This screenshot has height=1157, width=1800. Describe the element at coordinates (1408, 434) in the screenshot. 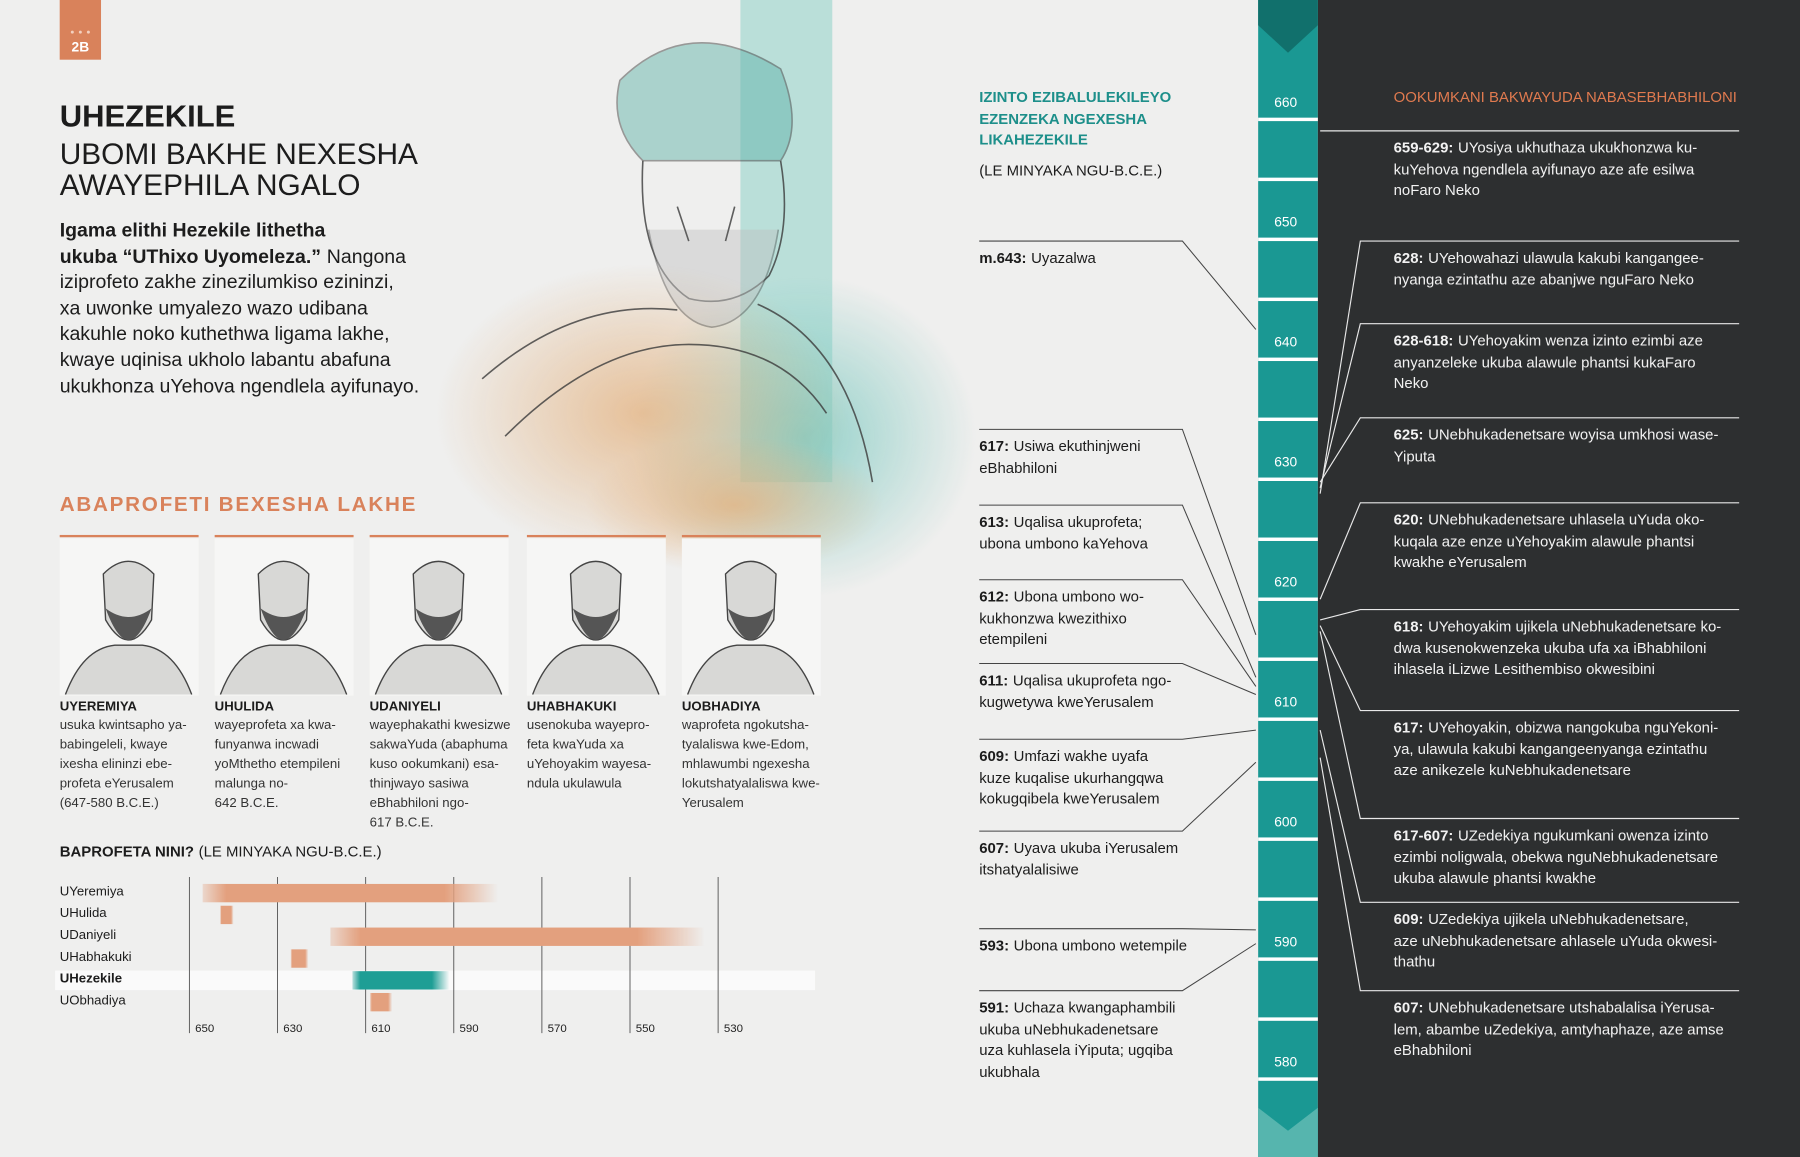

I see `event-year: 625:` at that location.